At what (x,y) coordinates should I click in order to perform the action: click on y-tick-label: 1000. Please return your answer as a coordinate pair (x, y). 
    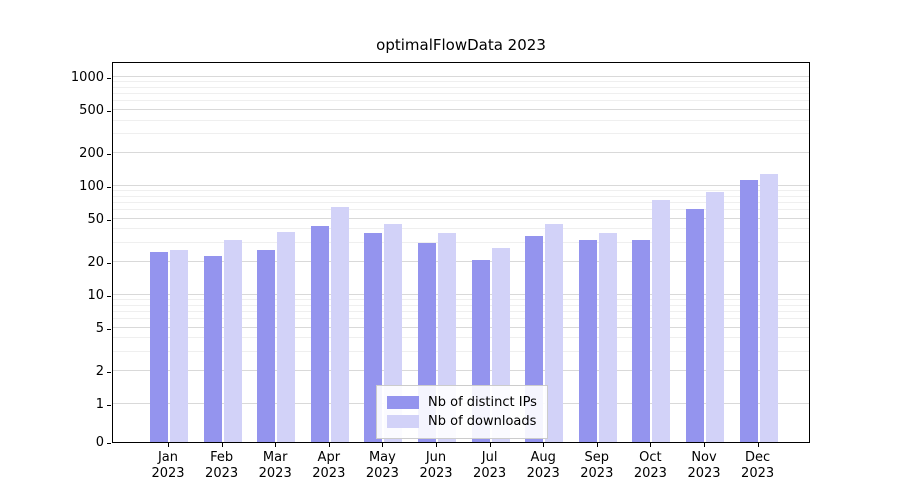
    Looking at the image, I should click on (87, 78).